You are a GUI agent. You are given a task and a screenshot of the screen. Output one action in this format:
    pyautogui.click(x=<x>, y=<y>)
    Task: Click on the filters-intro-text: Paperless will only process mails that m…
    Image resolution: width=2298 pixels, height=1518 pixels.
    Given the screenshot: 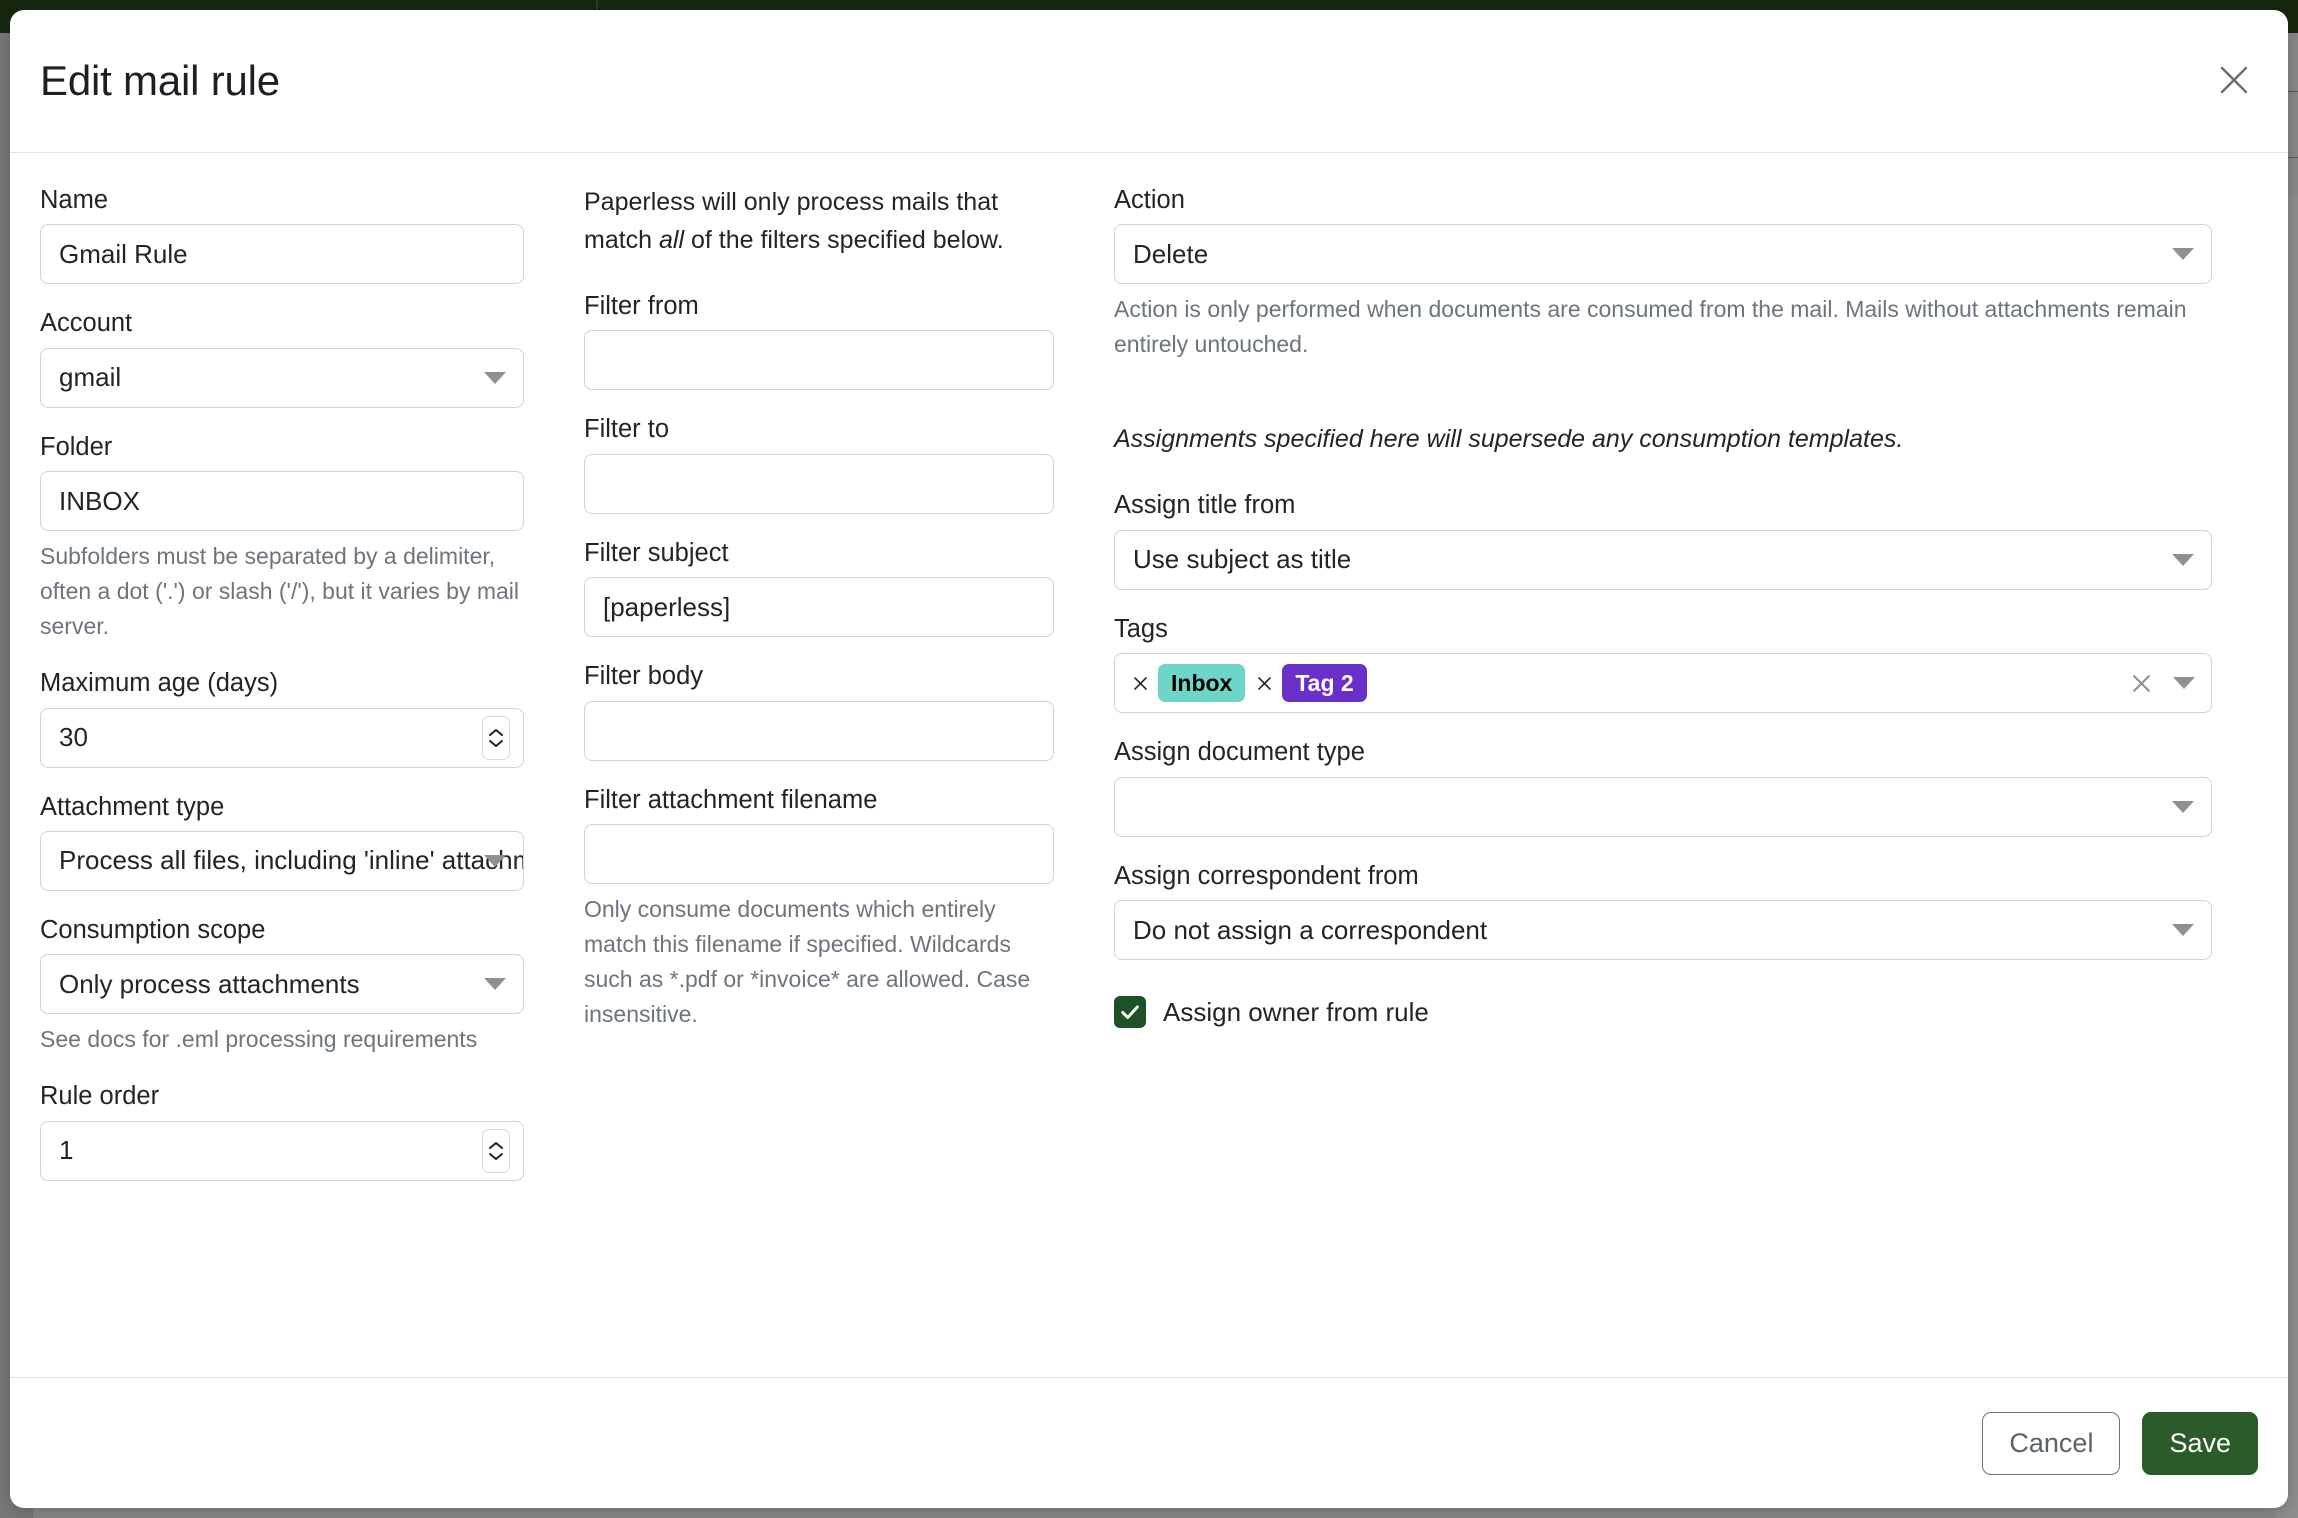 What is the action you would take?
    pyautogui.click(x=819, y=221)
    